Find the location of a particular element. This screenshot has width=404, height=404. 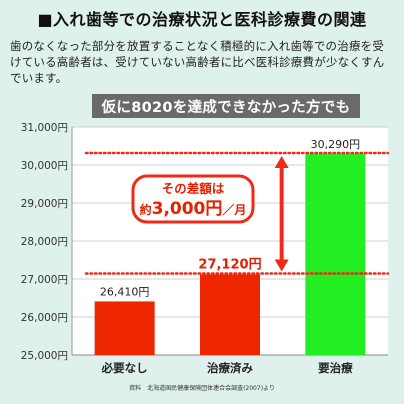

x-tick-label: 必要なし is located at coordinates (124, 368).